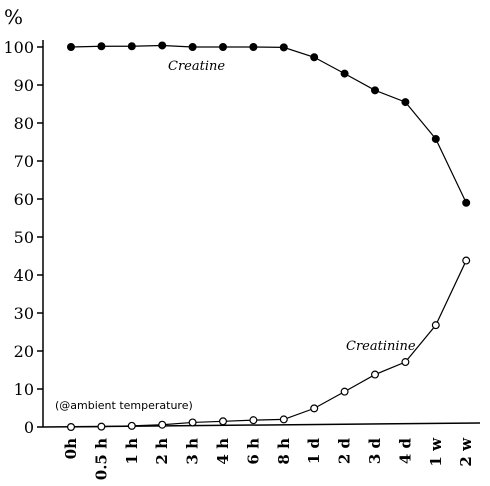 This screenshot has height=486, width=490. What do you see at coordinates (345, 450) in the screenshot?
I see `x-tick-label-9: 2 d` at bounding box center [345, 450].